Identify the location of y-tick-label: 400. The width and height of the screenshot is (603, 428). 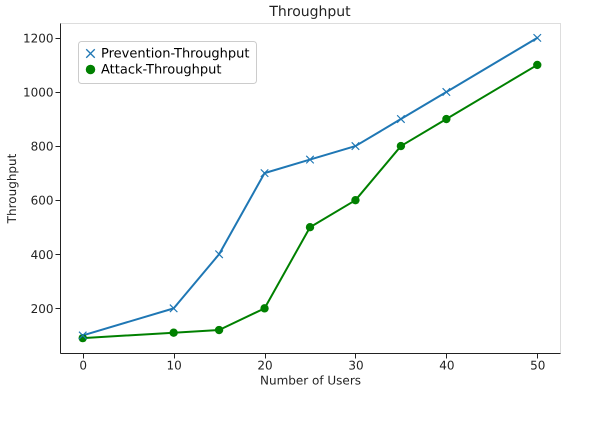
(42, 255).